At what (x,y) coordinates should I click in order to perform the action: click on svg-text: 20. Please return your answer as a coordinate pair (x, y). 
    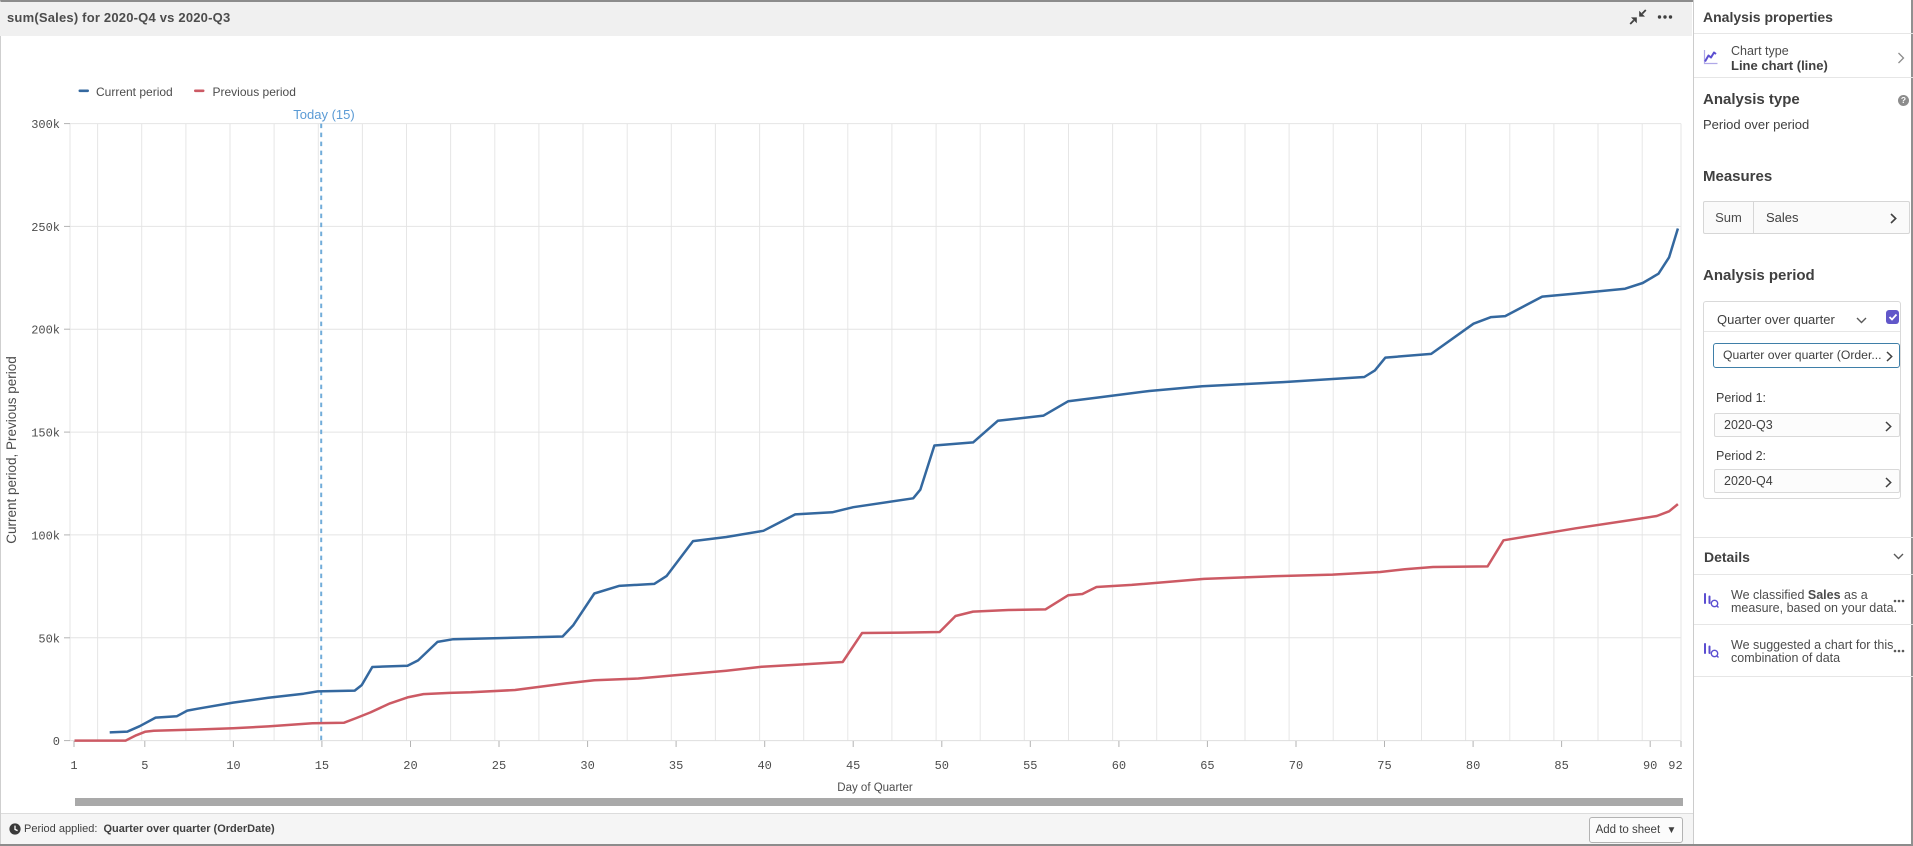
    Looking at the image, I should click on (410, 766).